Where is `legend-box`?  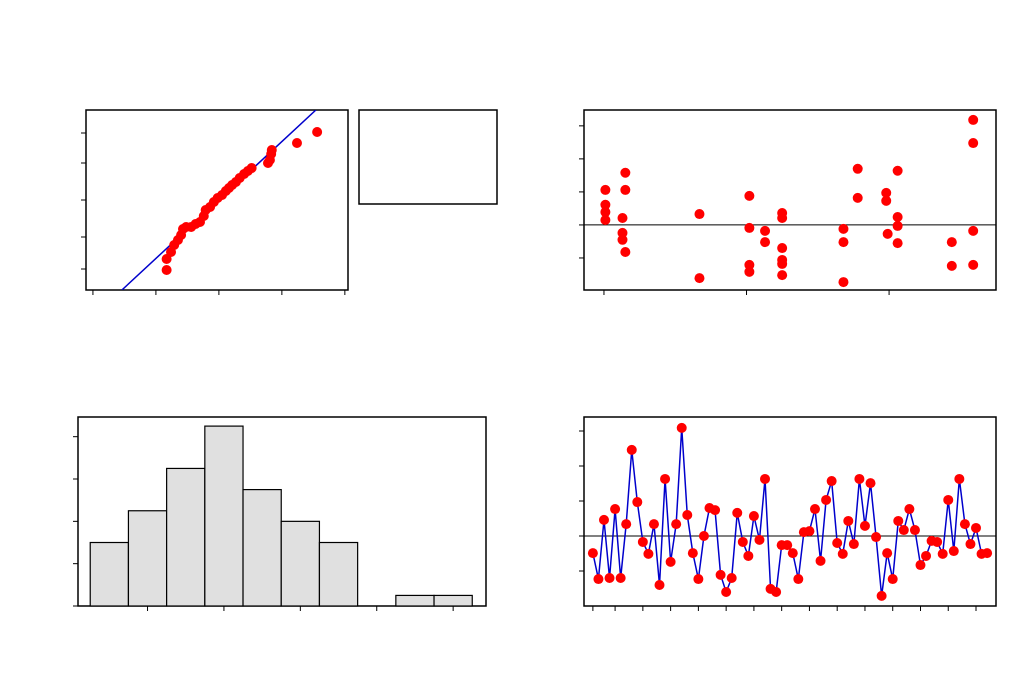 legend-box is located at coordinates (428, 157).